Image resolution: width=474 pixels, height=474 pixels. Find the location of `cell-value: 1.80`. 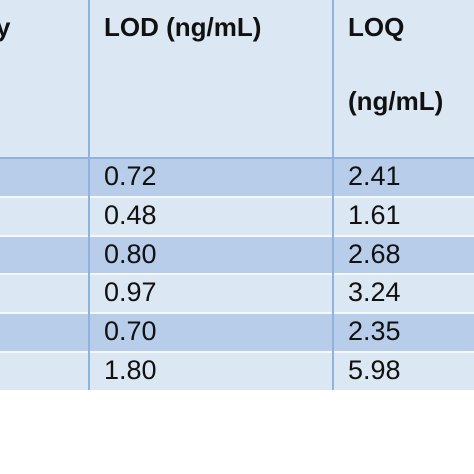

cell-value: 1.80 is located at coordinates (130, 370).